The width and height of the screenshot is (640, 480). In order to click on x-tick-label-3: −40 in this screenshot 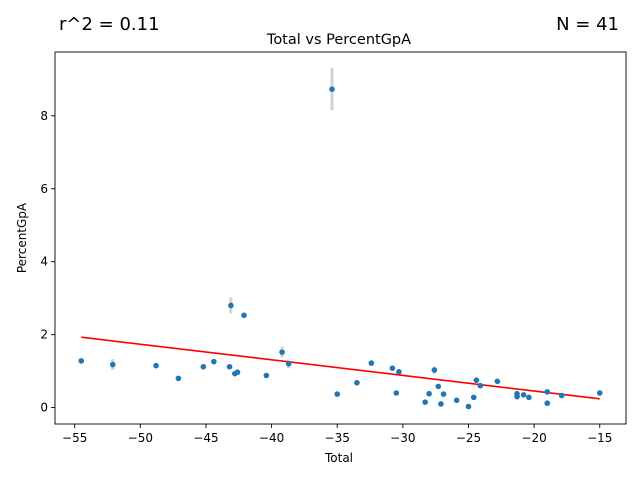, I will do `click(271, 438)`.